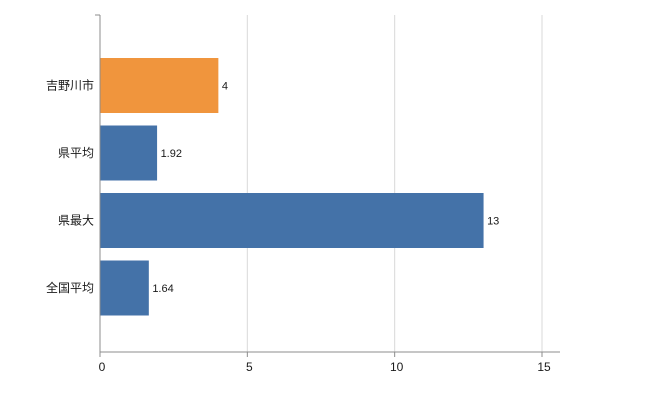 This screenshot has width=650, height=400. Describe the element at coordinates (544, 367) in the screenshot. I see `x-tick-label: 15` at that location.